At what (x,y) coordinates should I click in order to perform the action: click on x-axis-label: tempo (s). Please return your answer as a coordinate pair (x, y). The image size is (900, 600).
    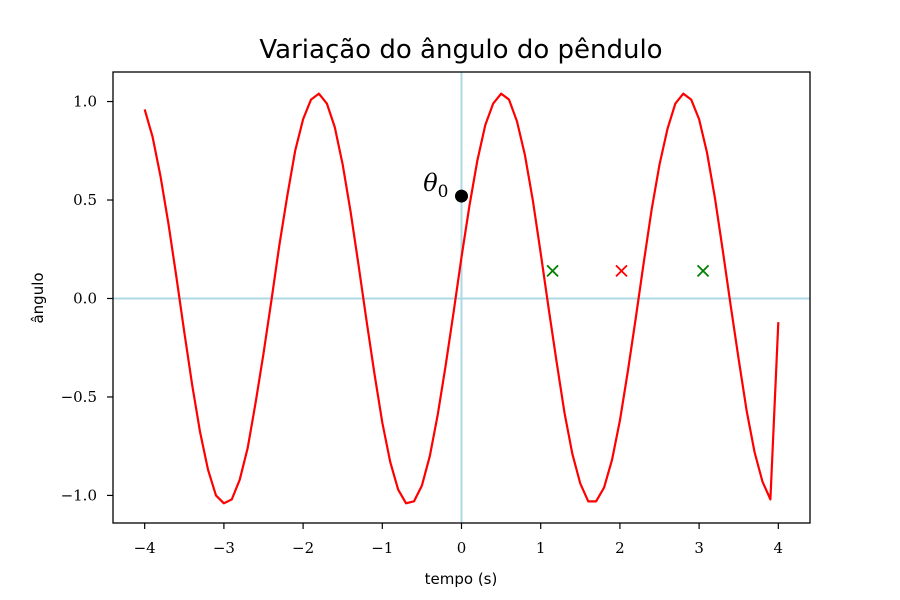
    Looking at the image, I should click on (461, 579).